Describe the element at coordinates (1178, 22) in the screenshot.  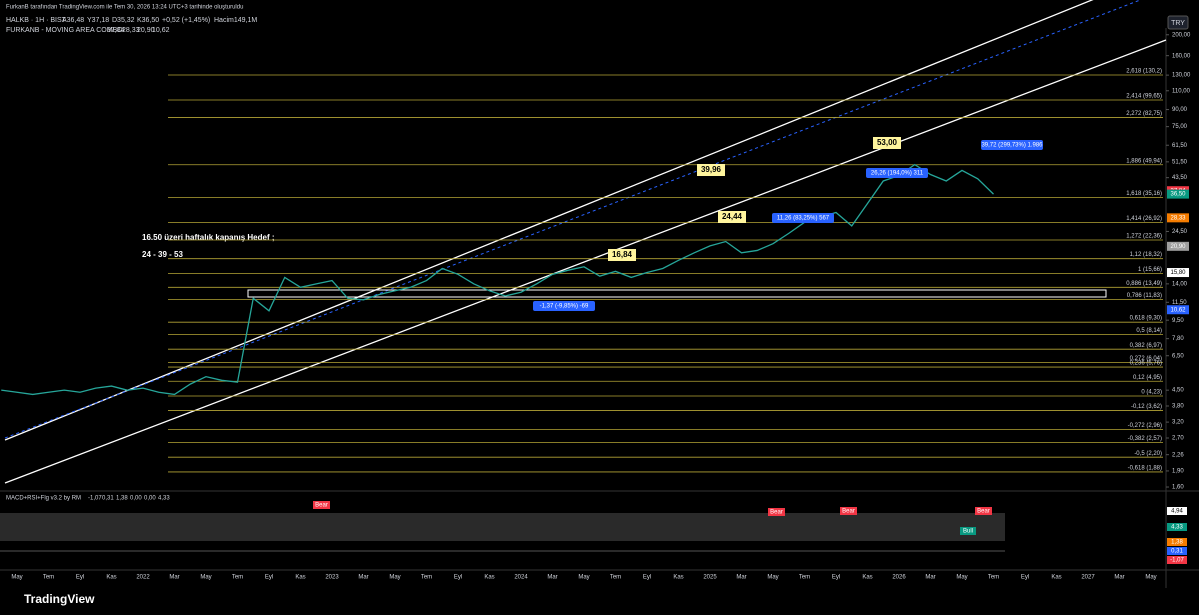
I see `currency-button` at that location.